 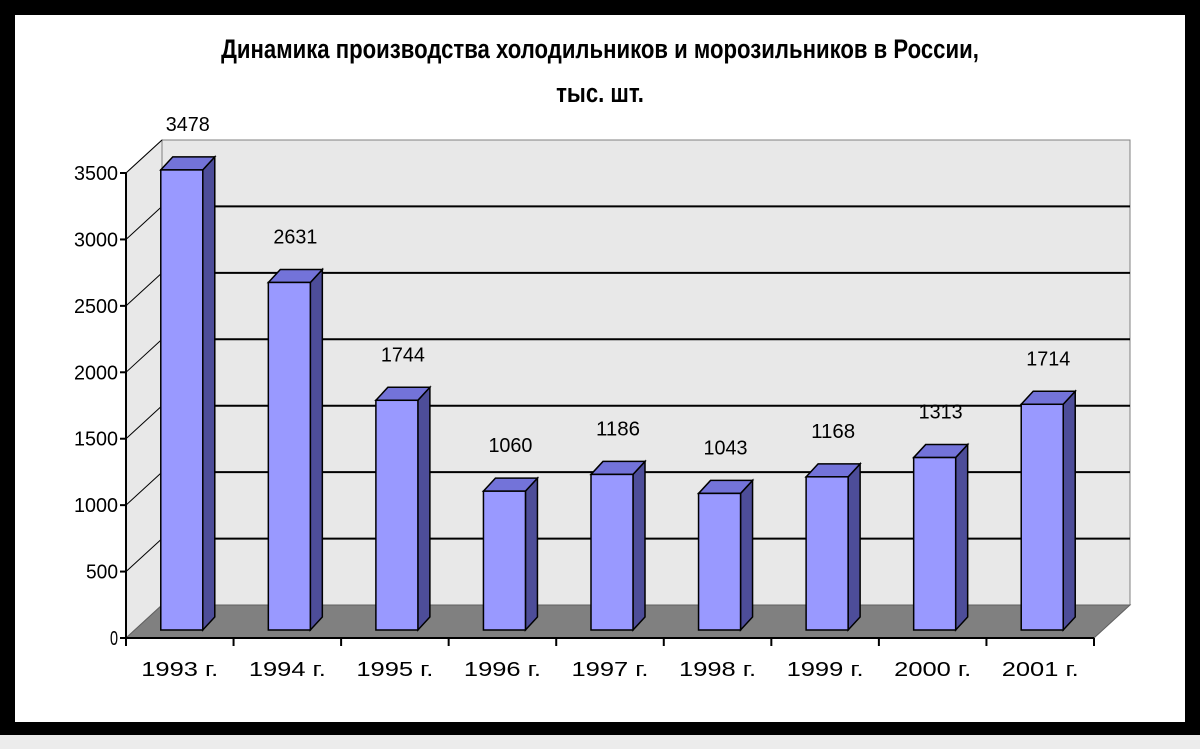 I want to click on side-wall, so click(x=144, y=389).